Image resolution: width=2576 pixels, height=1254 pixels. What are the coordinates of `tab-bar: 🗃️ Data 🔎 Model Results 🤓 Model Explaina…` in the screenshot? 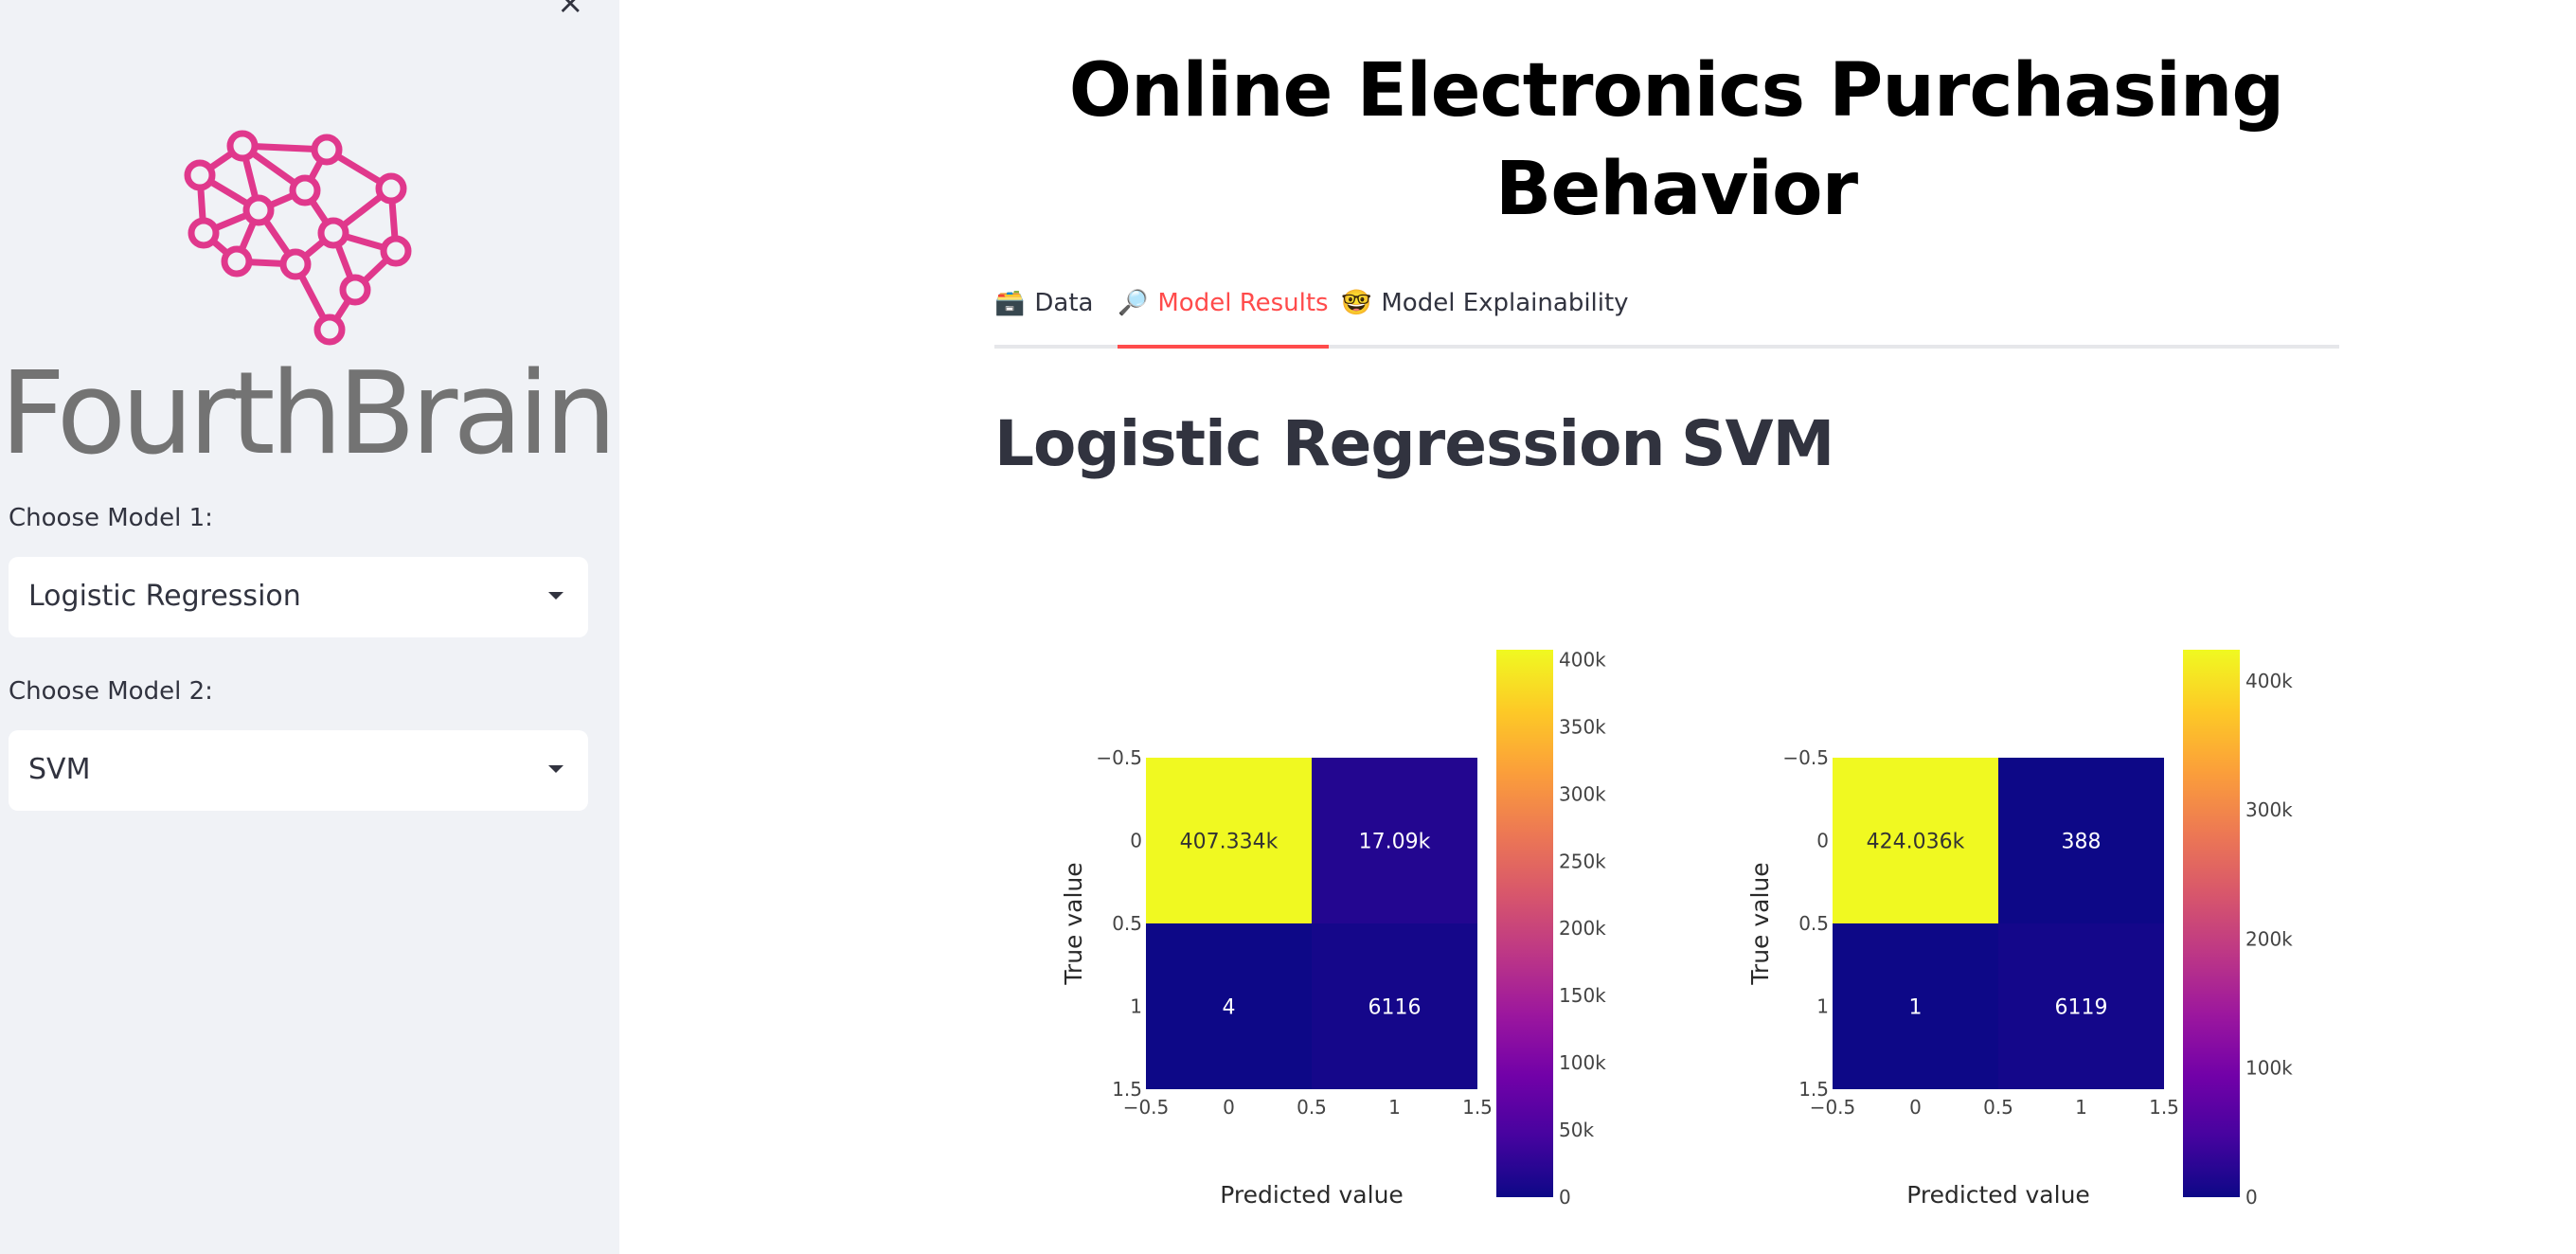 It's located at (1666, 317).